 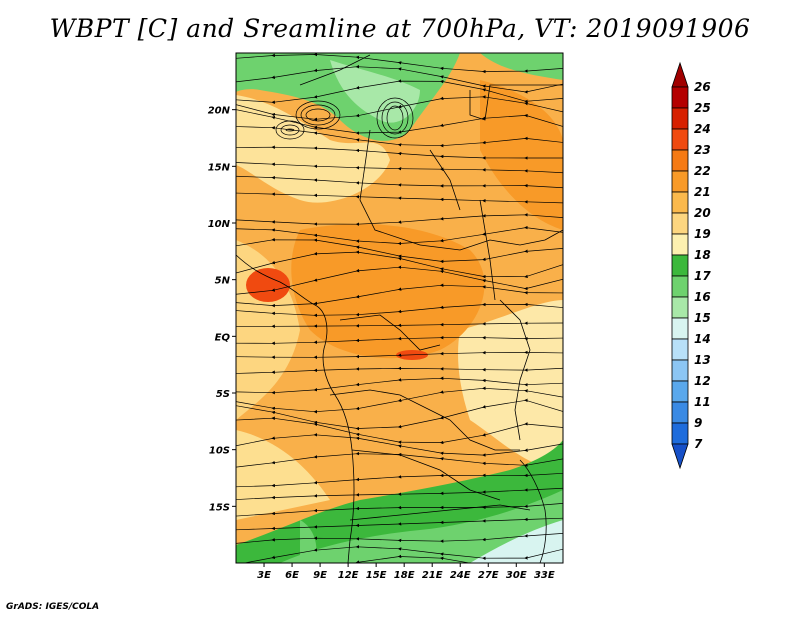 What do you see at coordinates (702, 213) in the screenshot?
I see `colorbar-label: 20` at bounding box center [702, 213].